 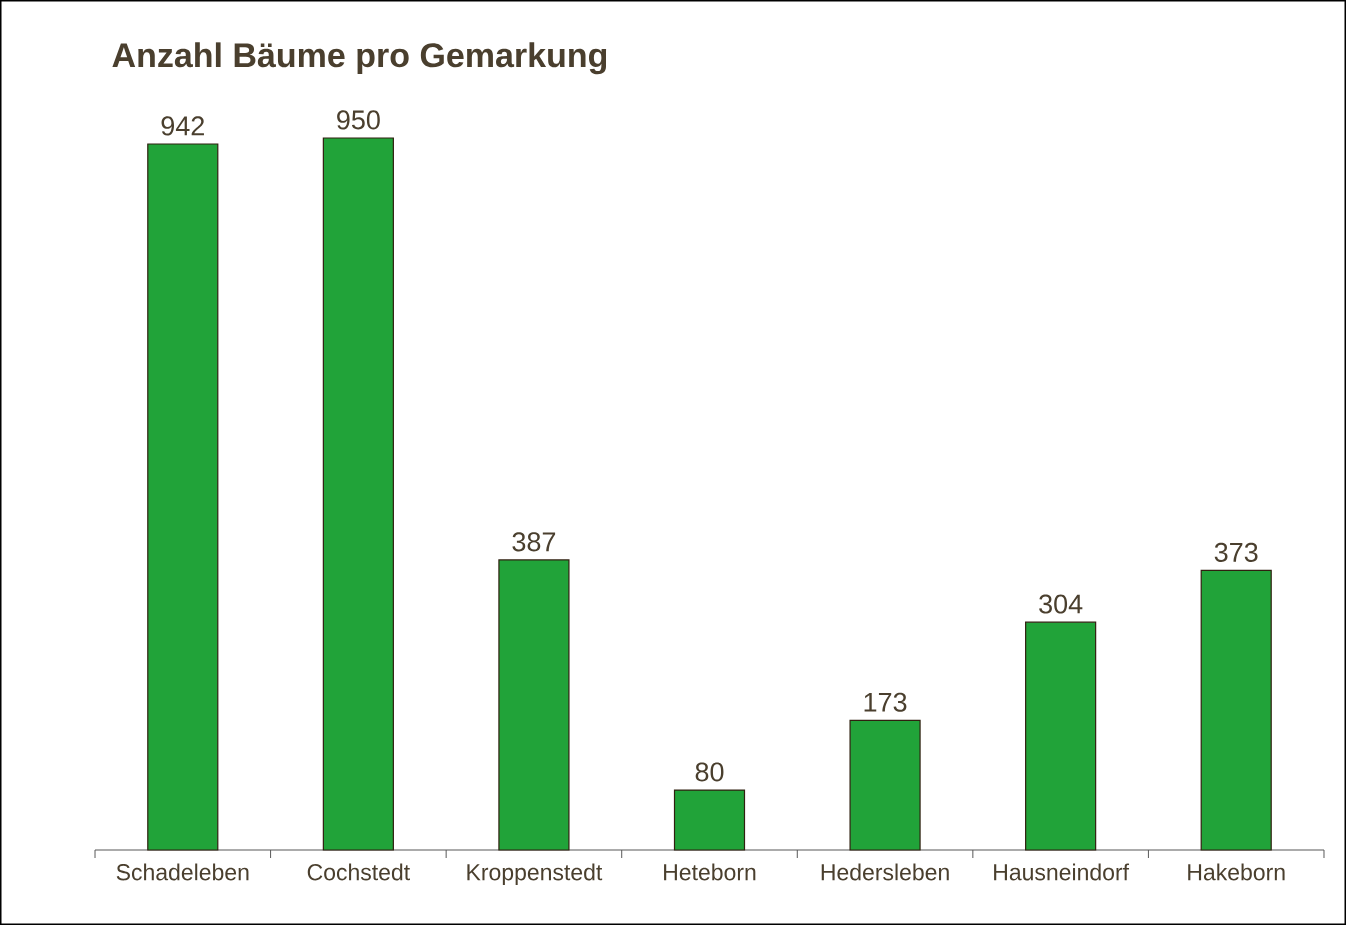 What do you see at coordinates (182, 872) in the screenshot?
I see `x-tick-label: Schadeleben` at bounding box center [182, 872].